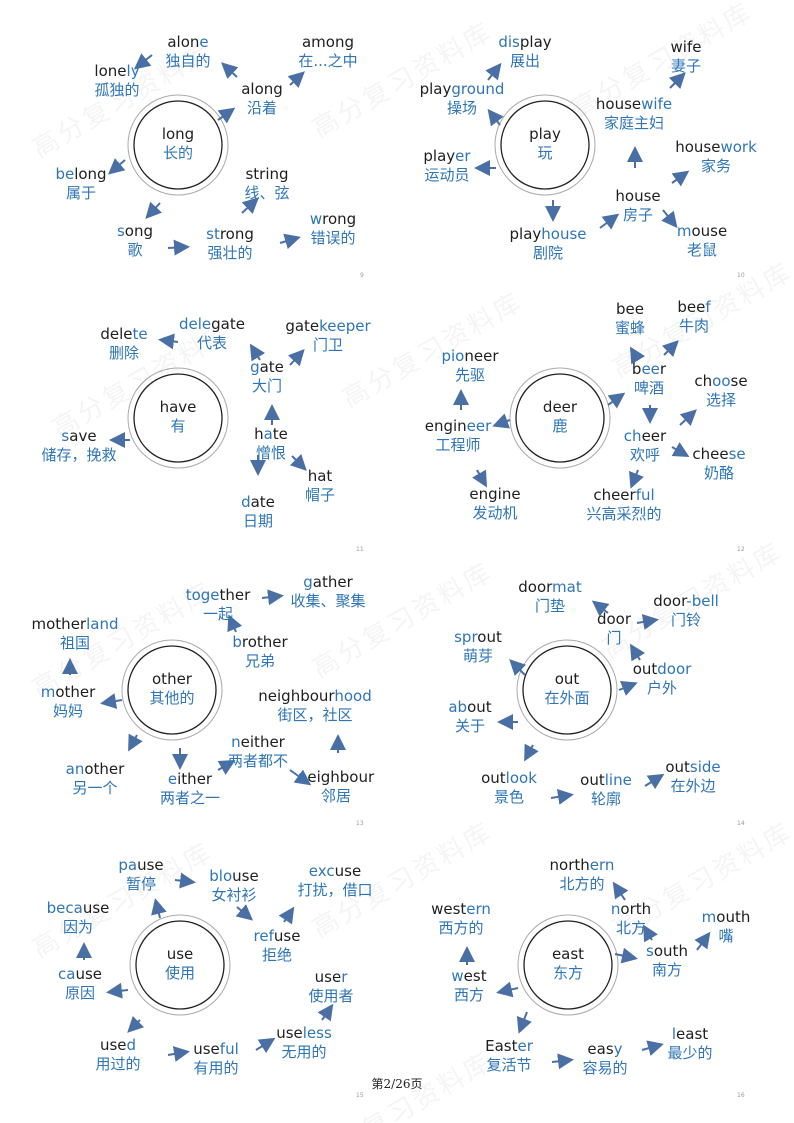  What do you see at coordinates (65, 436) in the screenshot?
I see `word-part-highlight: s` at bounding box center [65, 436].